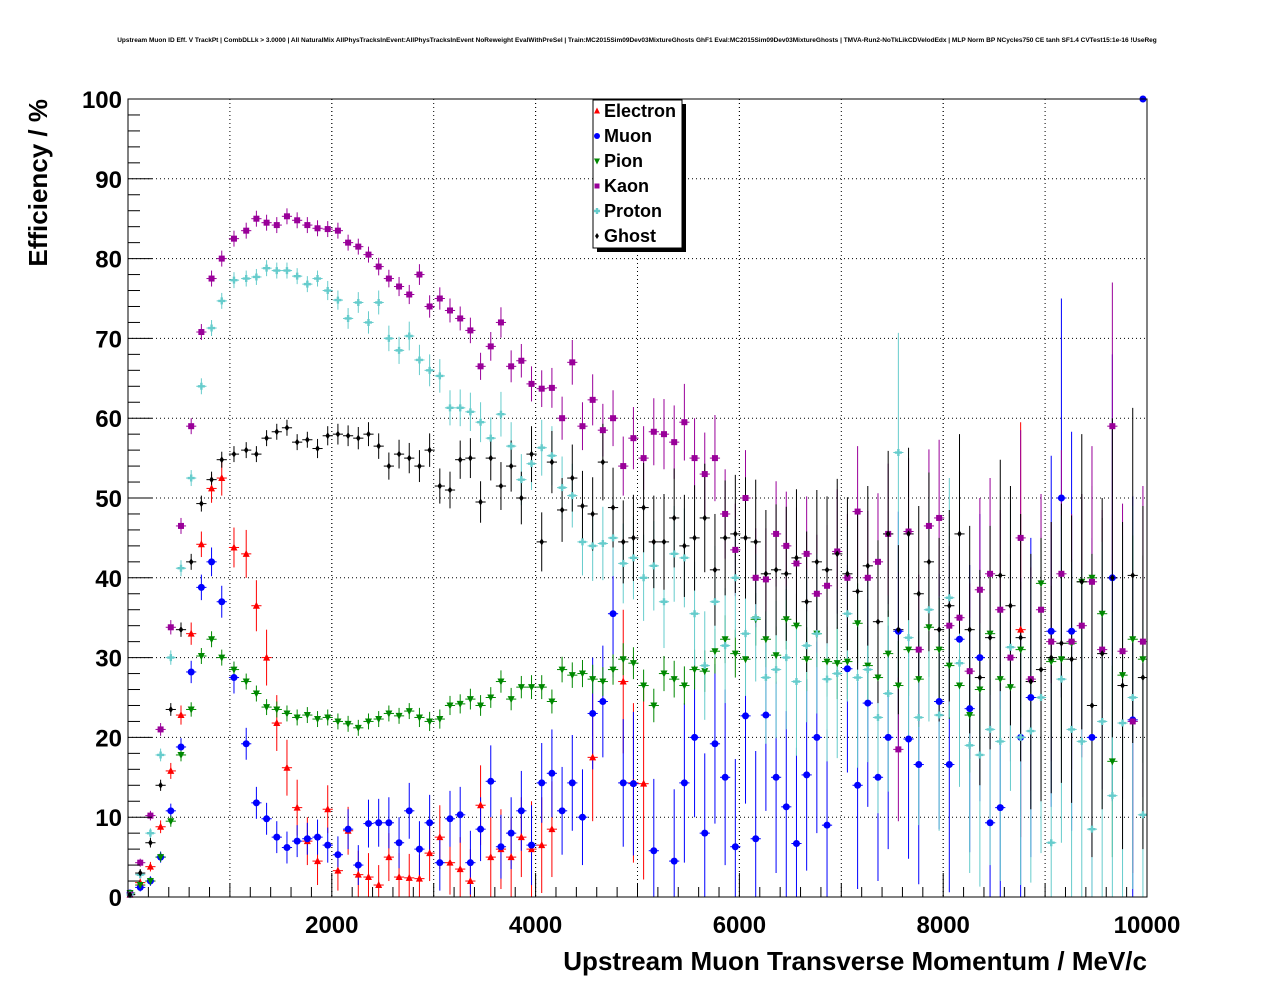 Image resolution: width=1276 pixels, height=996 pixels. What do you see at coordinates (943, 925) in the screenshot?
I see `x-tick-label: 8000` at bounding box center [943, 925].